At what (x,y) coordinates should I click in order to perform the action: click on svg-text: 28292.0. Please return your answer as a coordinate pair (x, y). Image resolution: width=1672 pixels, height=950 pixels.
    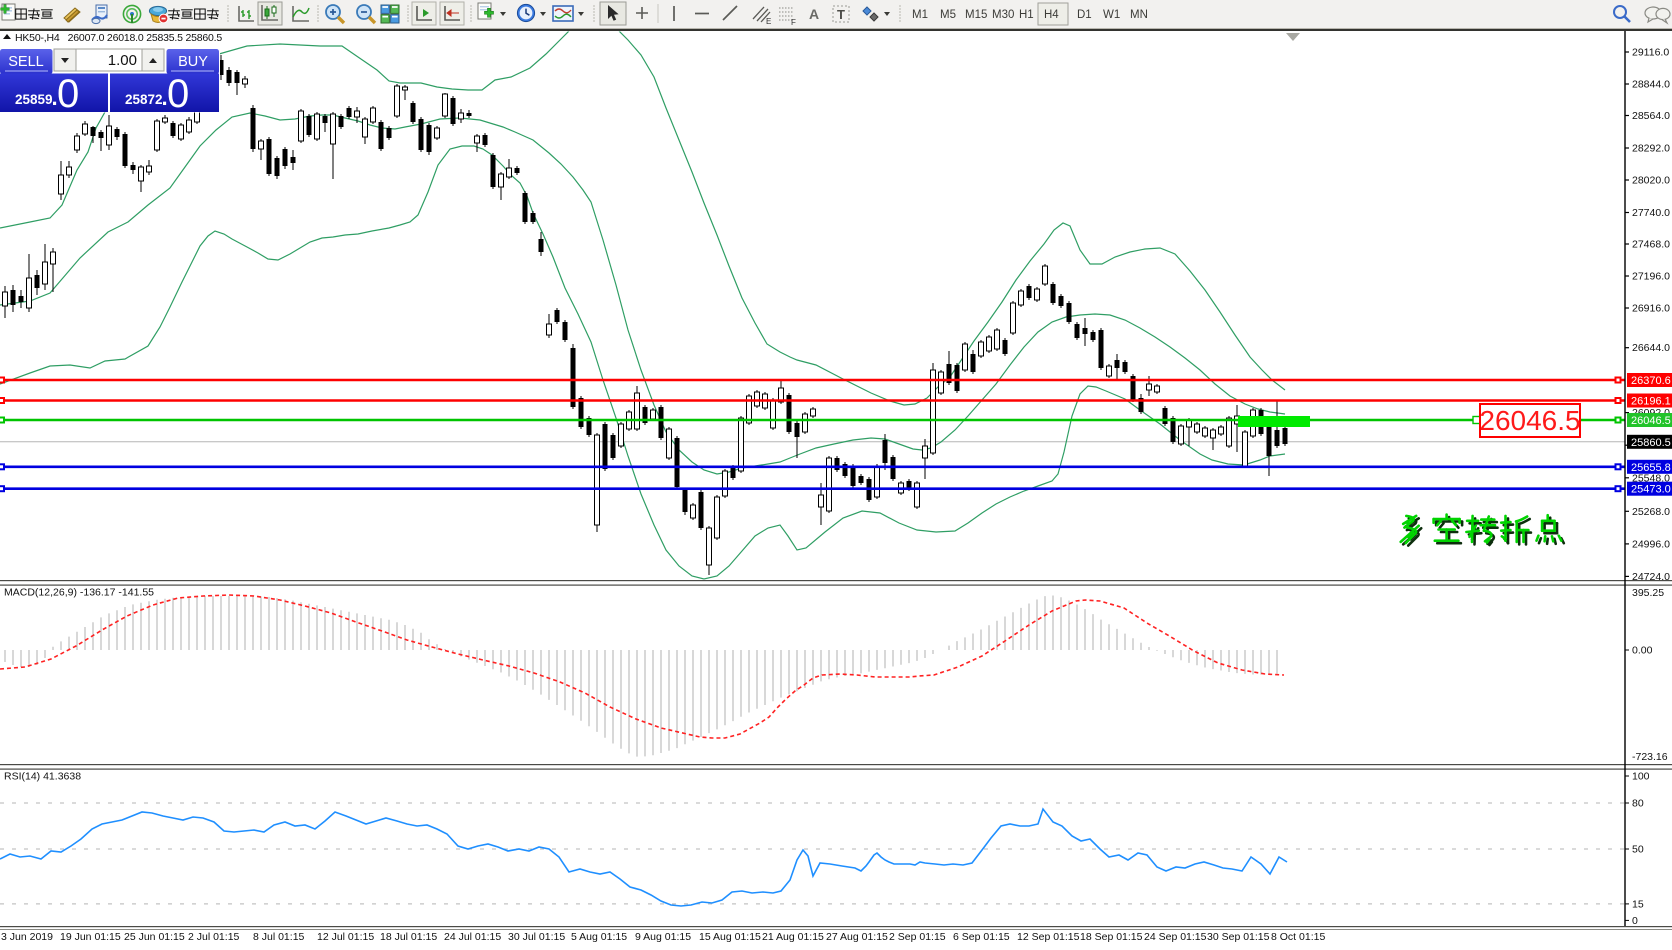
    Looking at the image, I should click on (1651, 149).